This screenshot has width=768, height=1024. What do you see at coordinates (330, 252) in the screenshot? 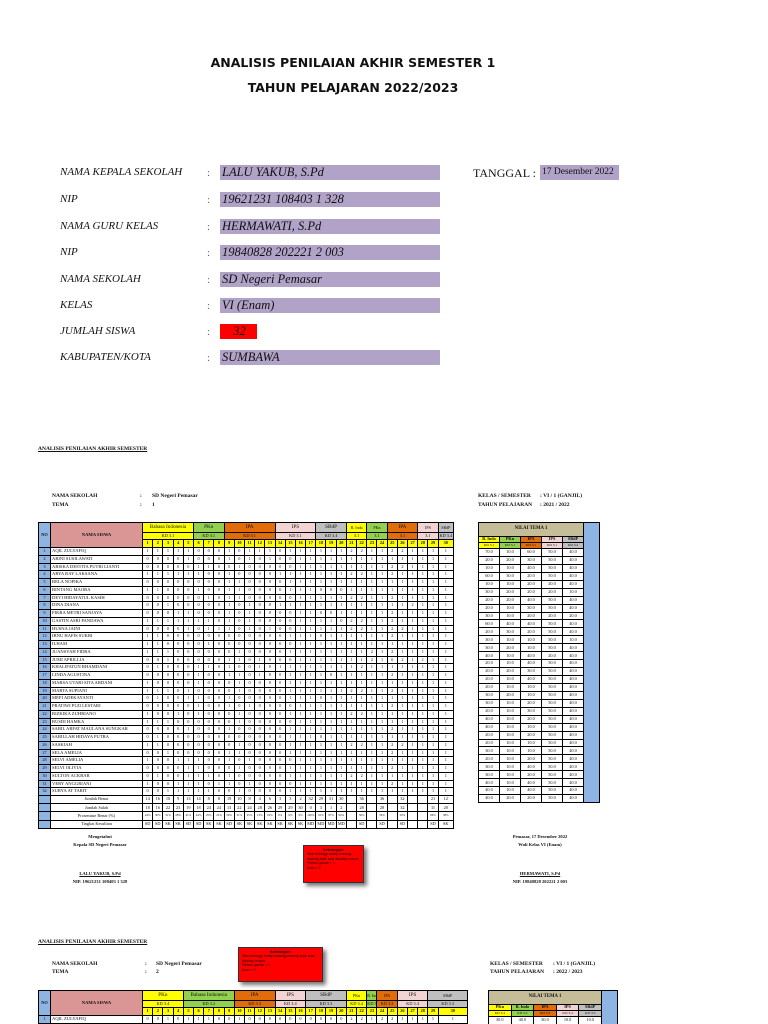
I see `field-value-nip: 19840828 202221 2 003` at bounding box center [330, 252].